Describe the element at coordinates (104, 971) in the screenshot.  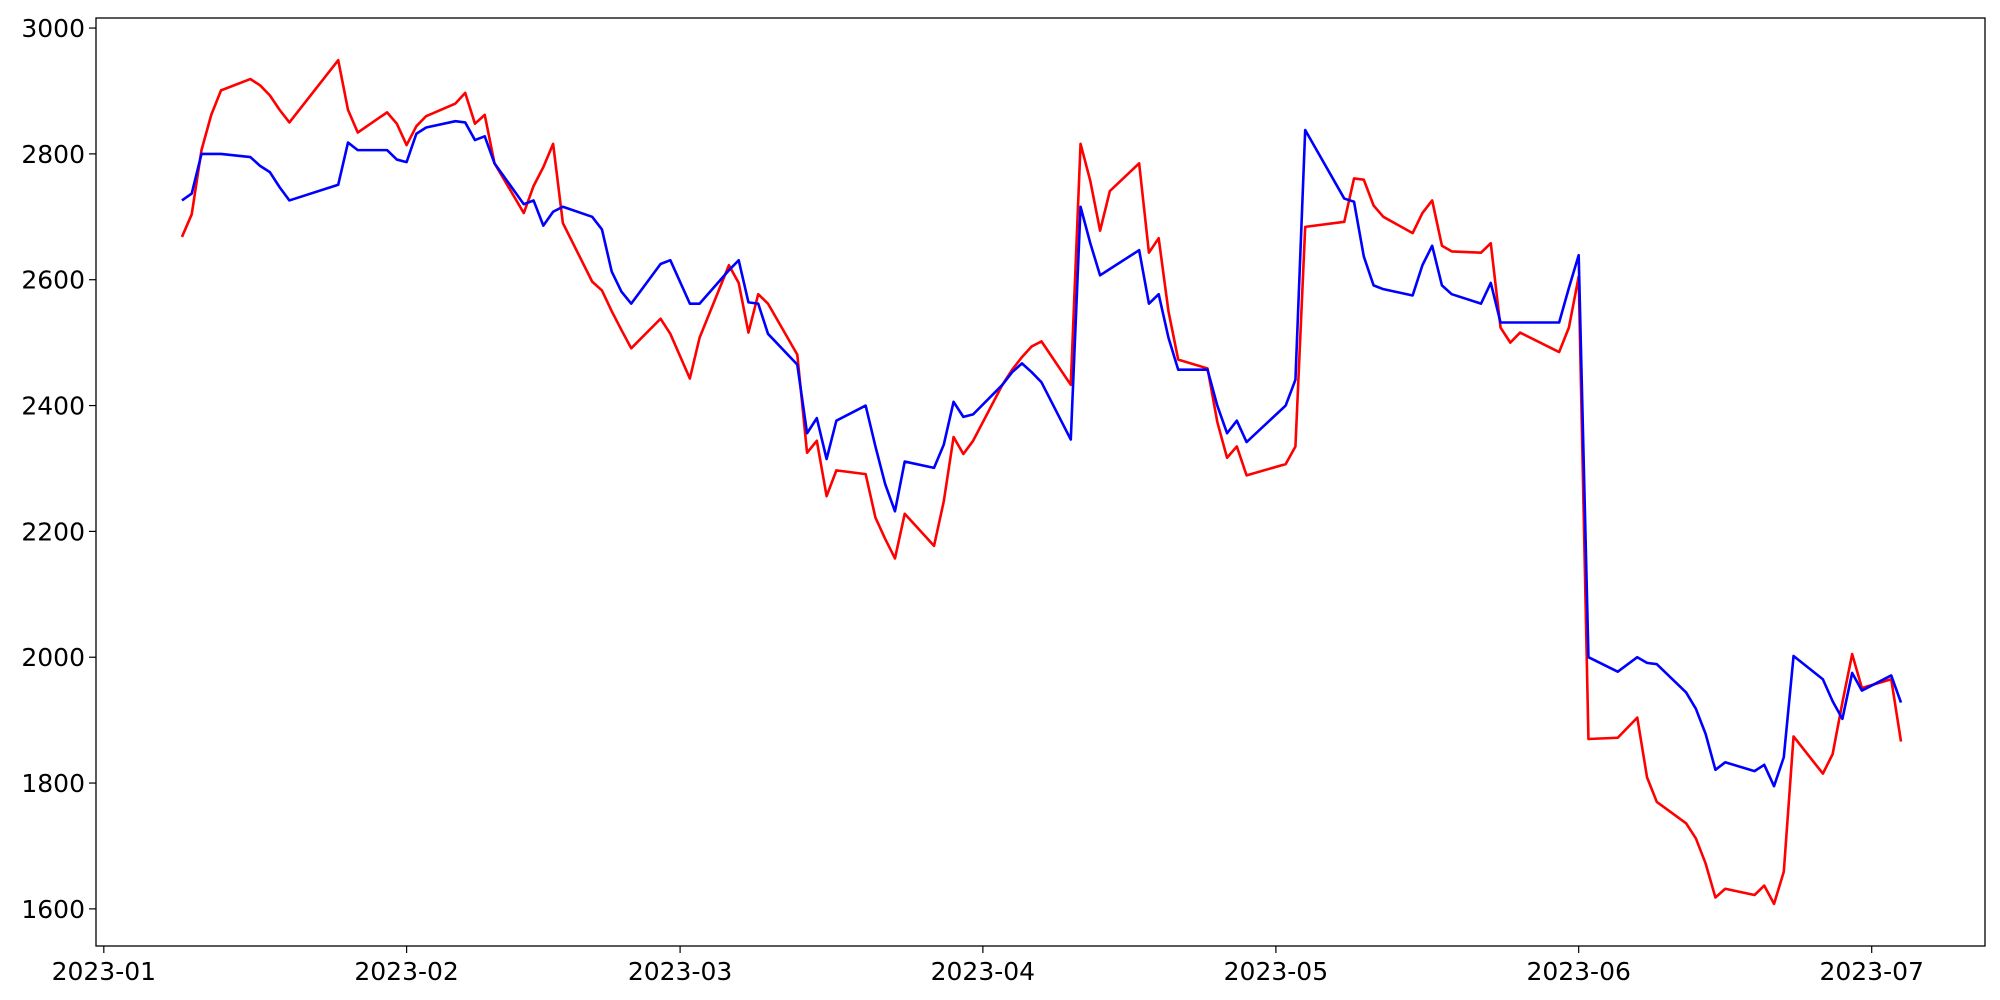
I see `x-tick-label: 2023-01` at that location.